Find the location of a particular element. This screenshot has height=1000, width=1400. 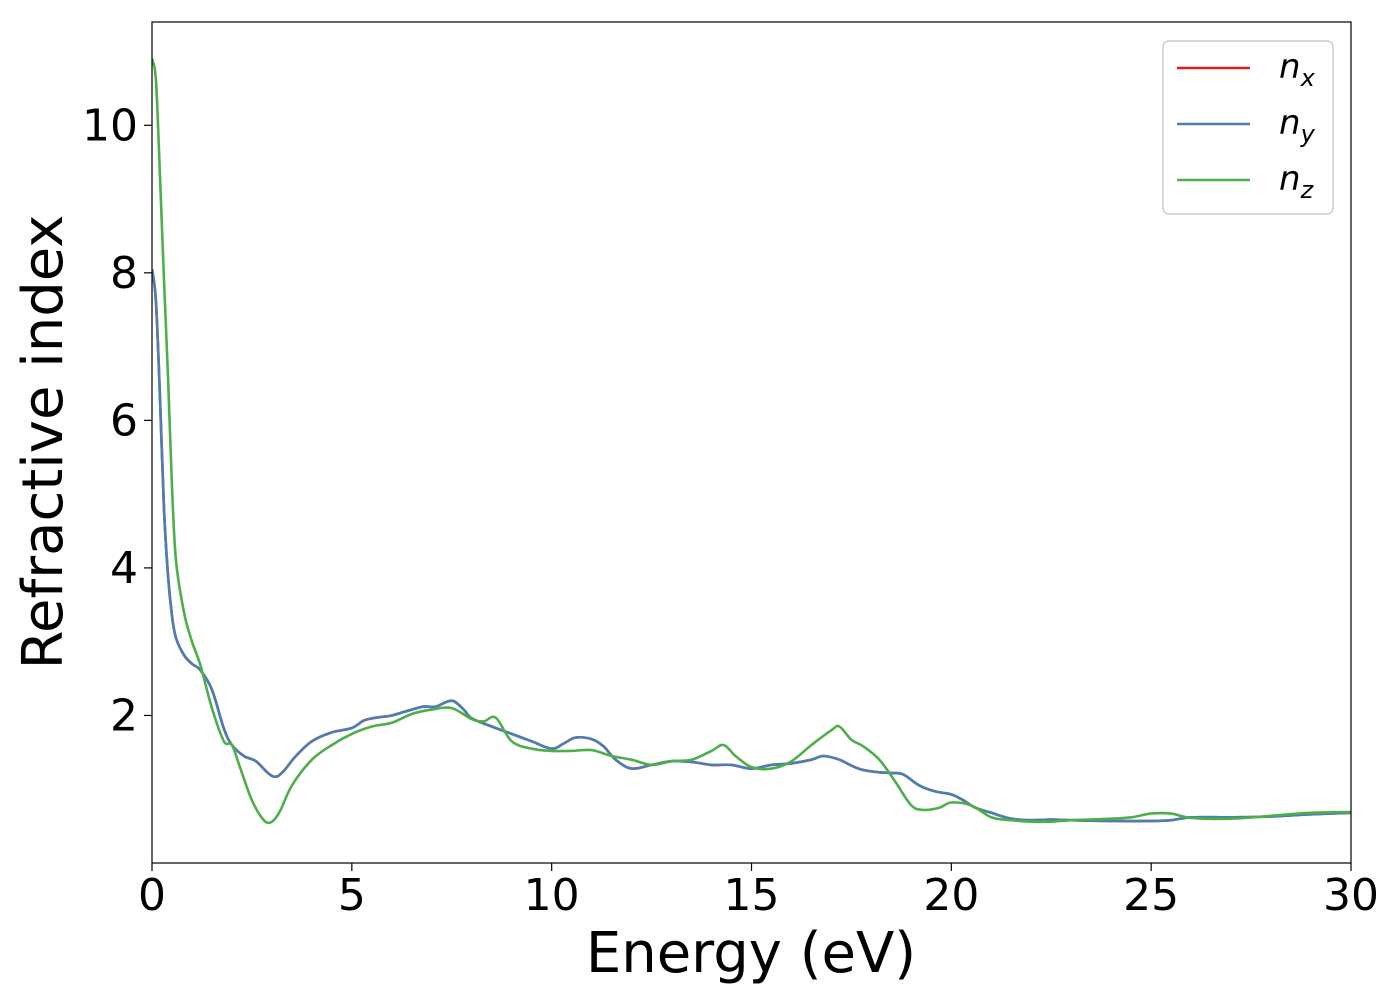

y-tick-label: 8 is located at coordinates (124, 273).